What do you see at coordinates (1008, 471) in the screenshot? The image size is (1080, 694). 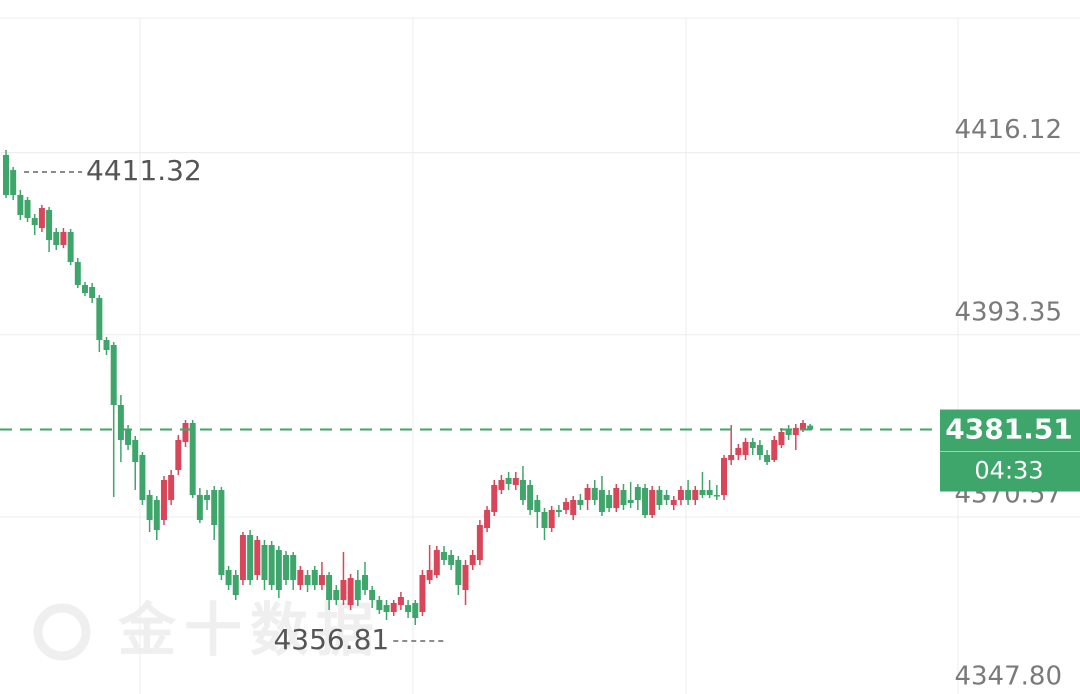 I see `countdown: 04:33` at bounding box center [1008, 471].